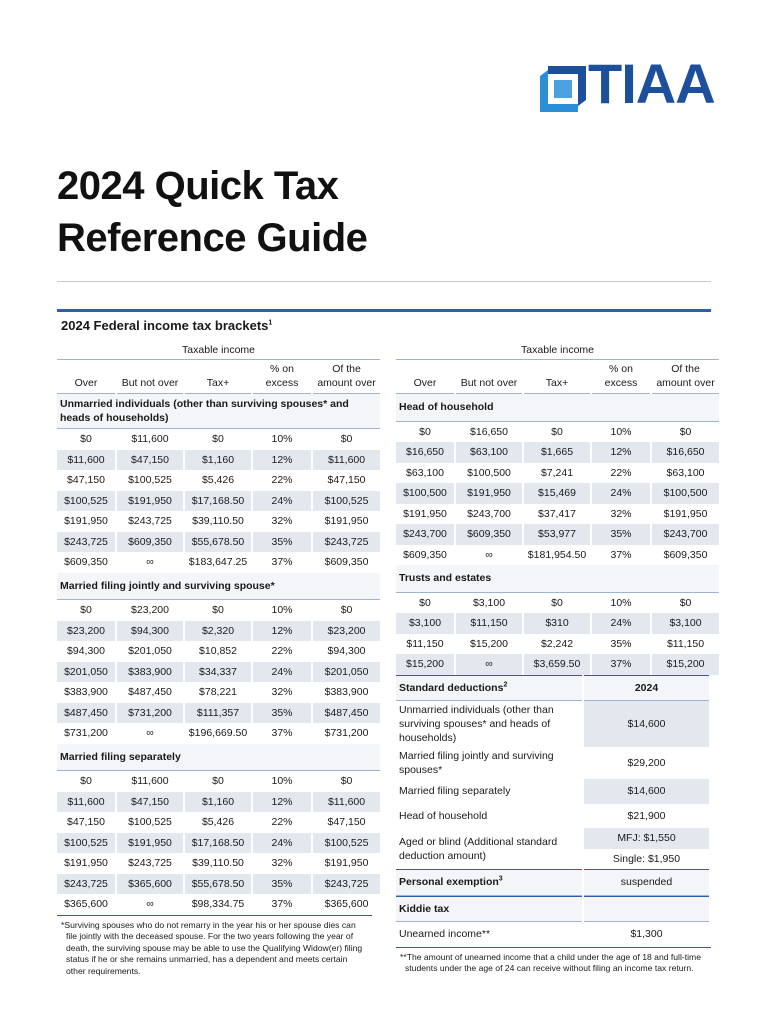 Image resolution: width=768 pixels, height=1024 pixels. Describe the element at coordinates (451, 687) in the screenshot. I see `header-text: Standard deductions` at that location.